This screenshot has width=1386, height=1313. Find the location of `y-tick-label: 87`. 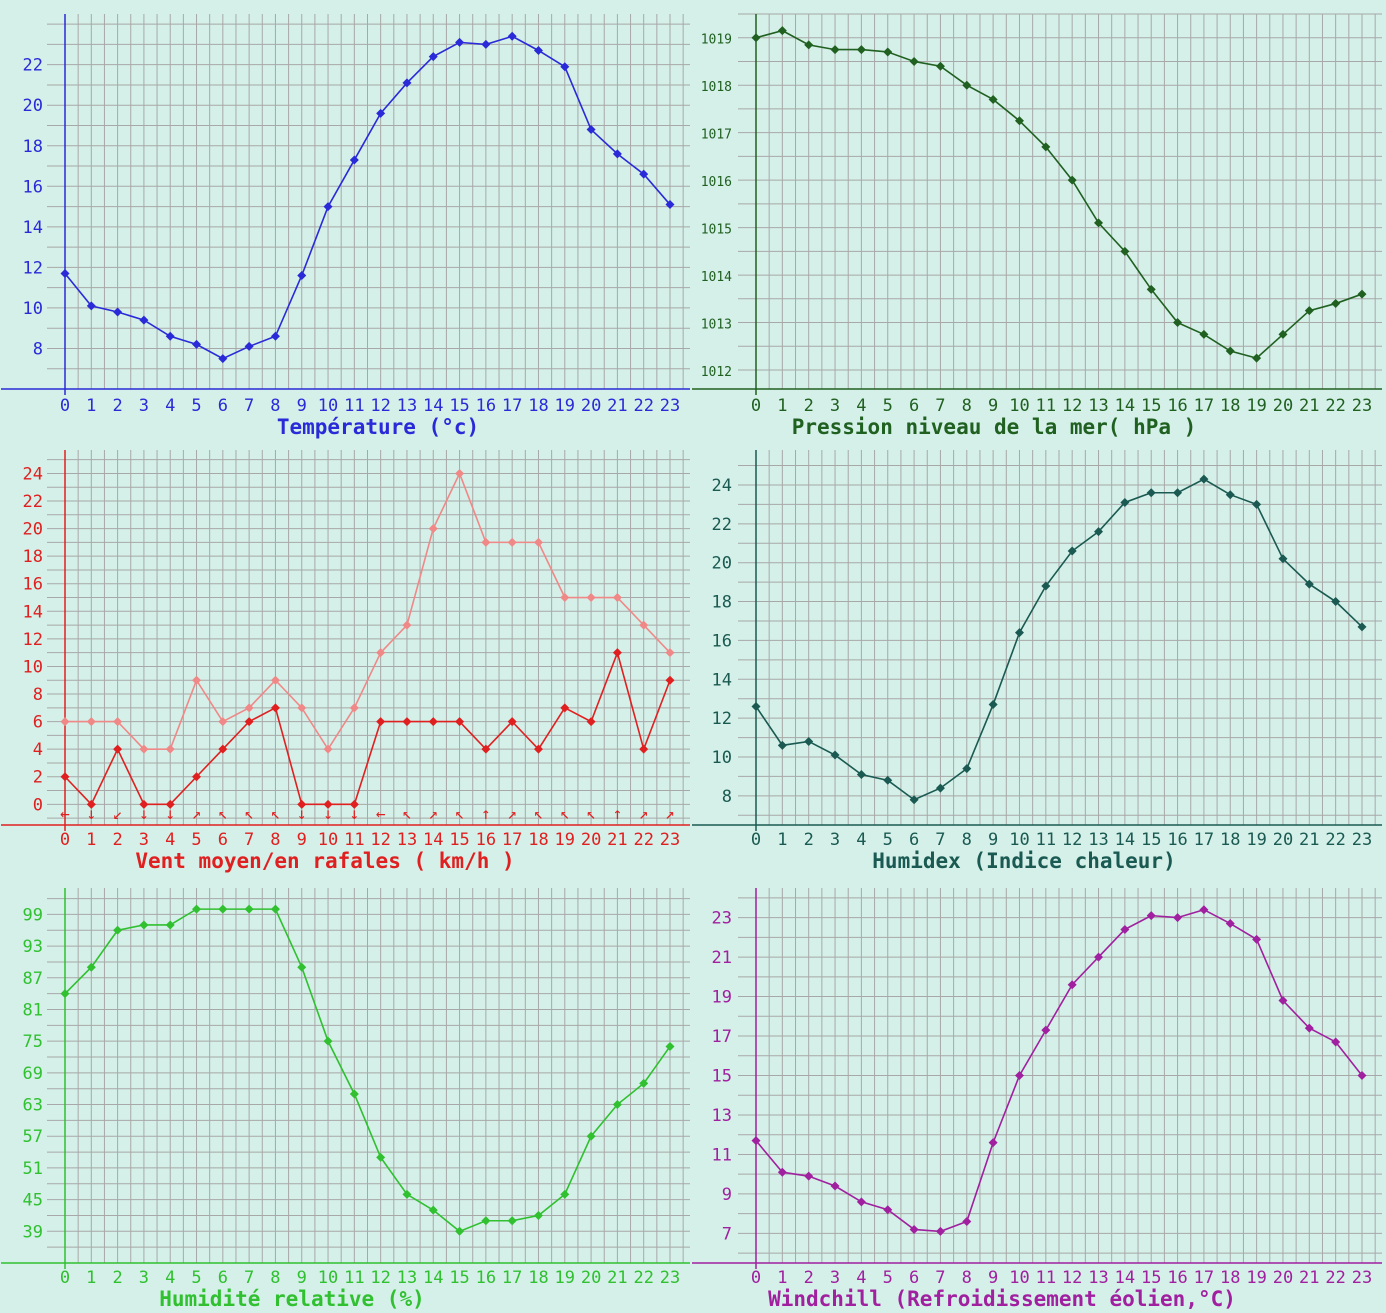

y-tick-label: 87 is located at coordinates (33, 979).